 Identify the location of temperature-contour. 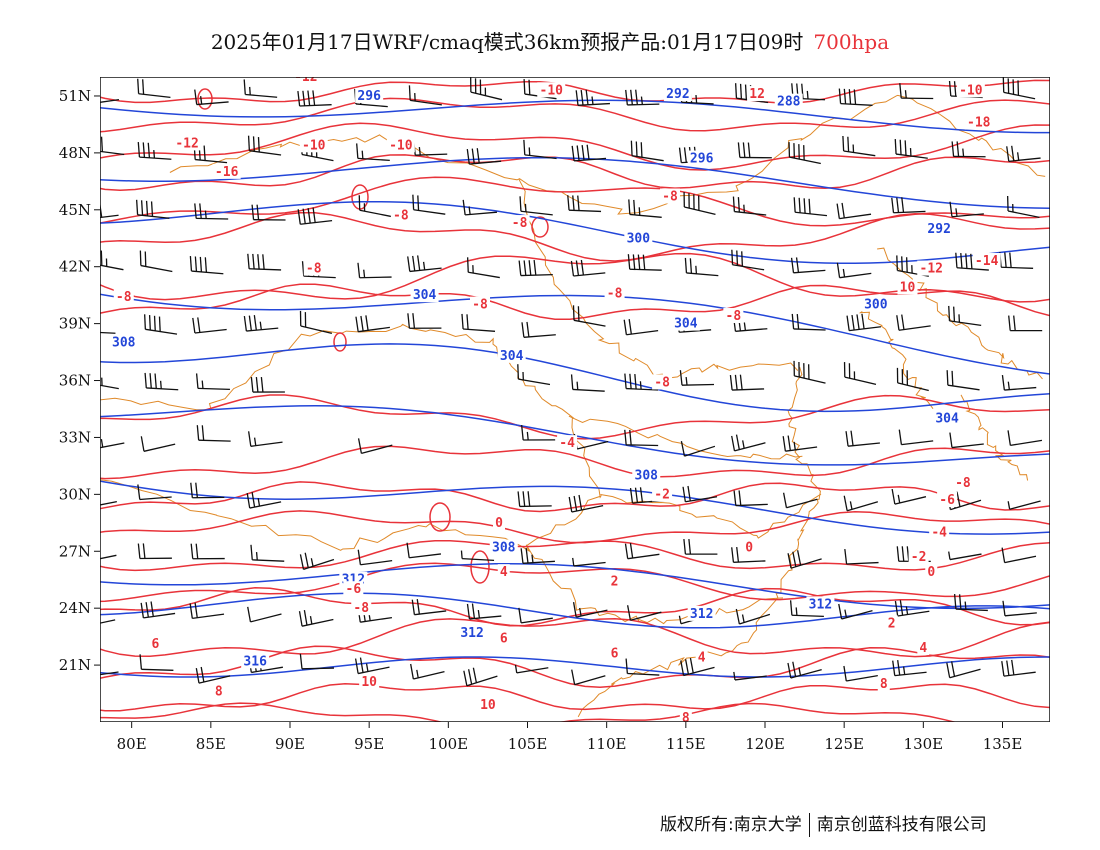
(575, 497).